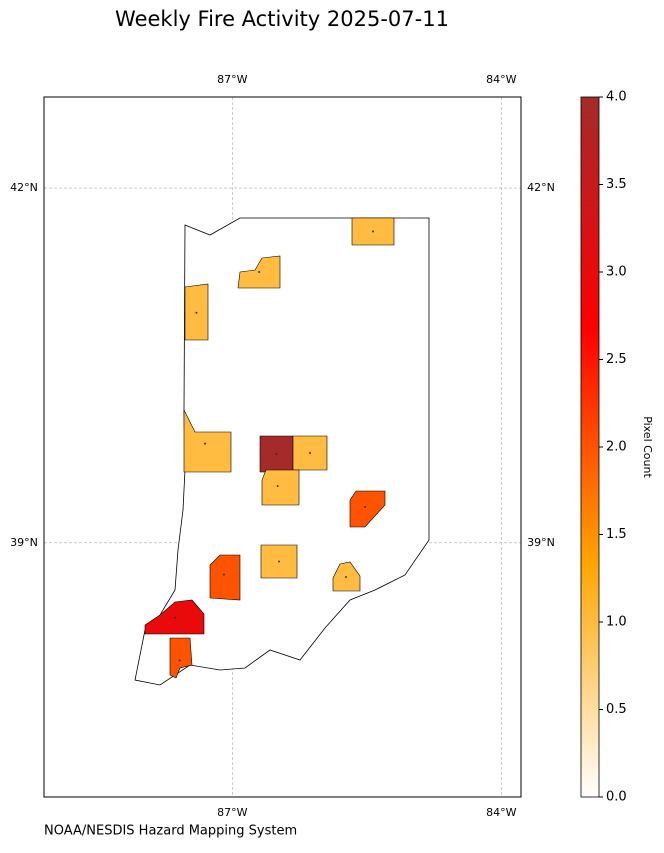 This screenshot has height=853, width=664. I want to click on colorbar-tick-label: 0.0, so click(616, 797).